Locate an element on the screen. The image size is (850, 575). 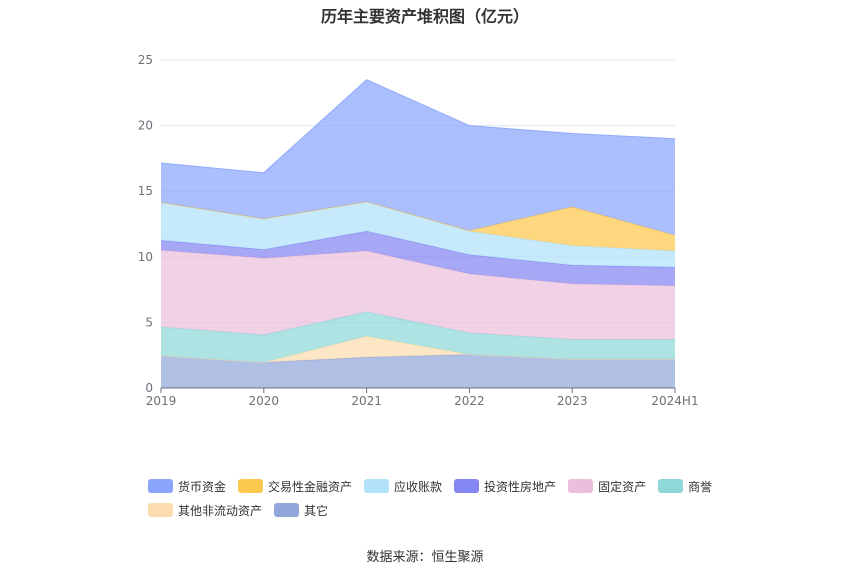
legend-item: 其他非流动资产 is located at coordinates (205, 510).